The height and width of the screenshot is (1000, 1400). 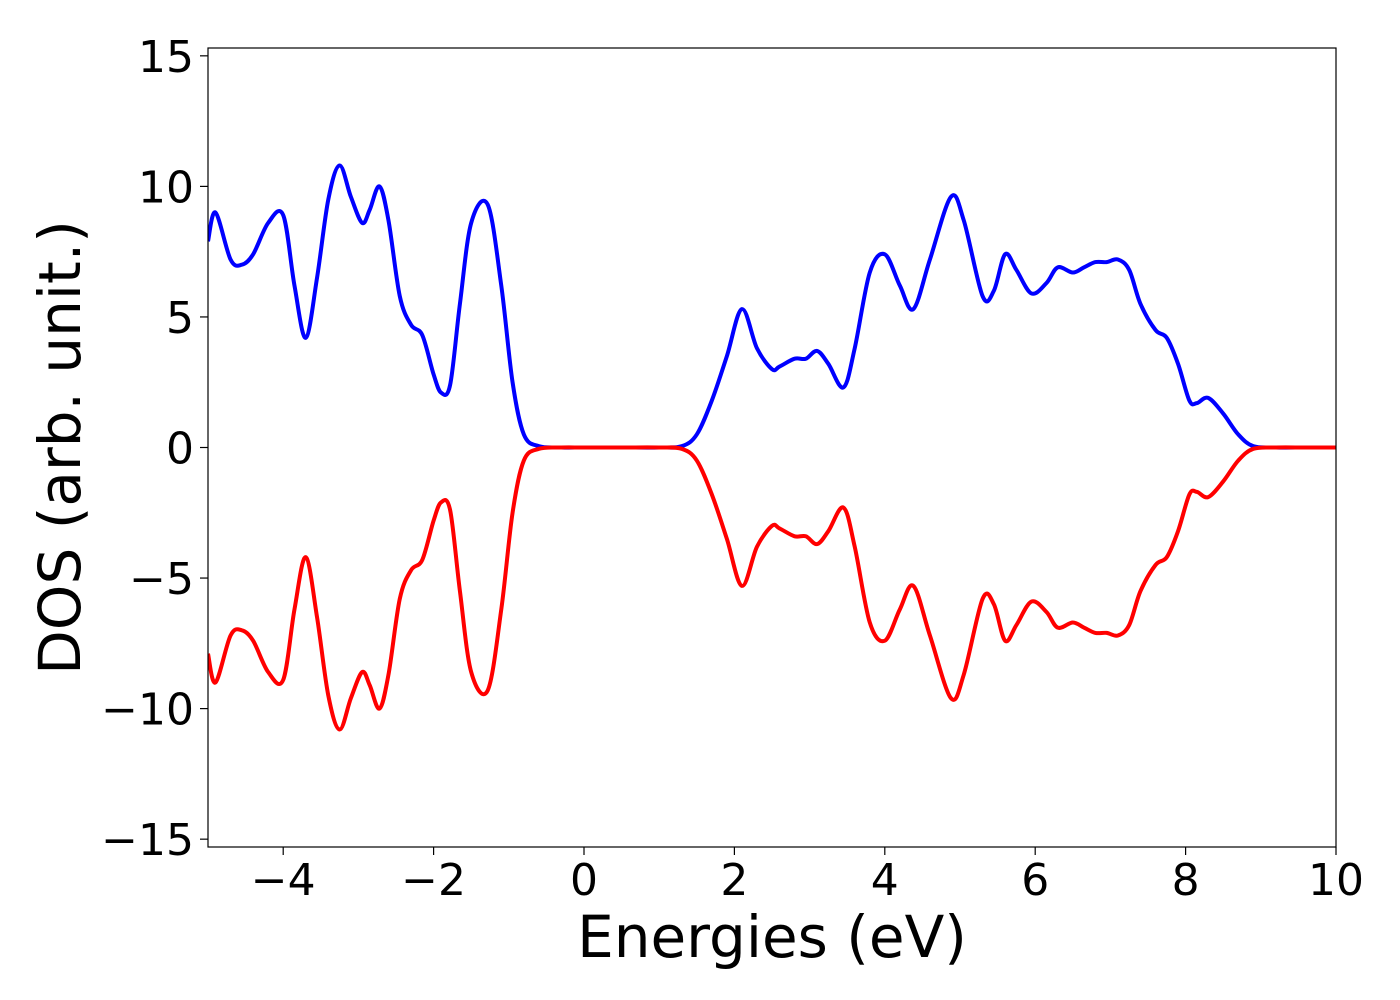 What do you see at coordinates (166, 57) in the screenshot?
I see `y-tick-label: 15` at bounding box center [166, 57].